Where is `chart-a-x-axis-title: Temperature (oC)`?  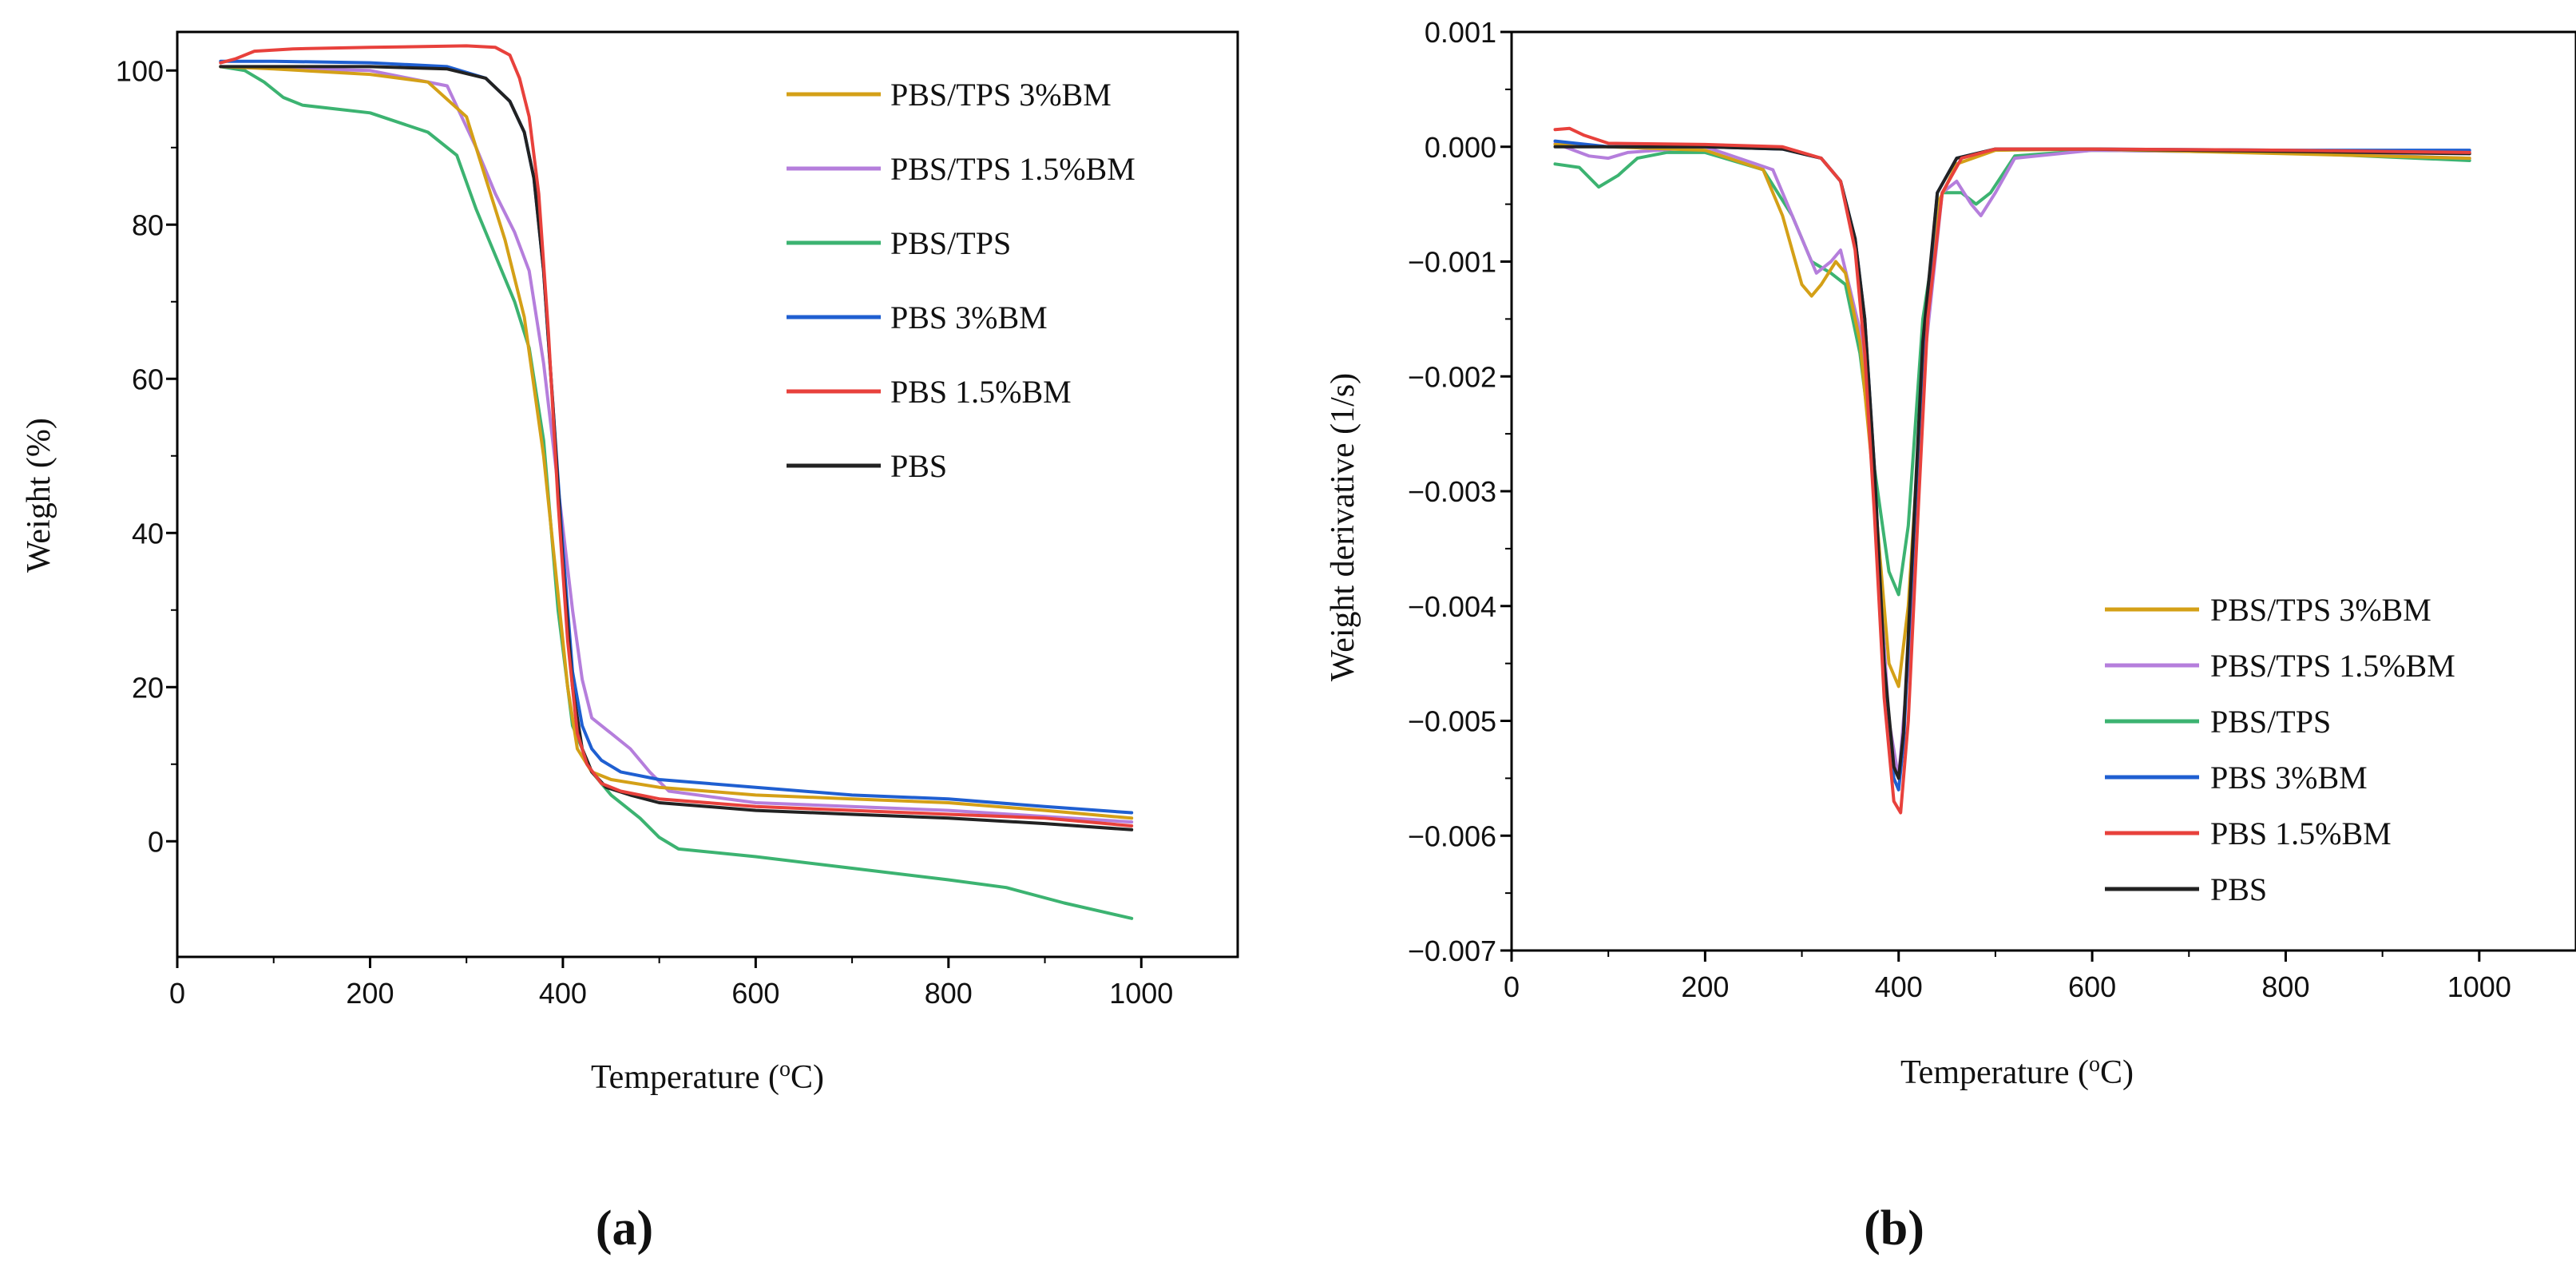
chart-a-x-axis-title: Temperature (oC) is located at coordinates (707, 1077).